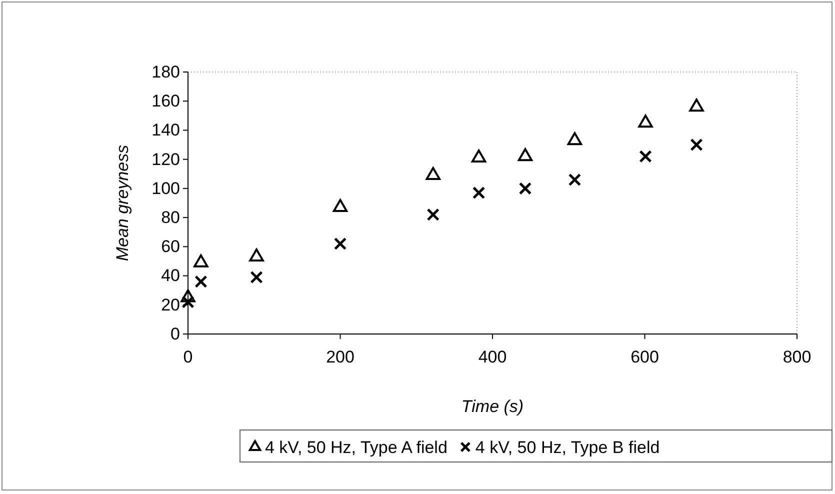 The width and height of the screenshot is (835, 494). Describe the element at coordinates (166, 101) in the screenshot. I see `y-tick-label: 160` at that location.